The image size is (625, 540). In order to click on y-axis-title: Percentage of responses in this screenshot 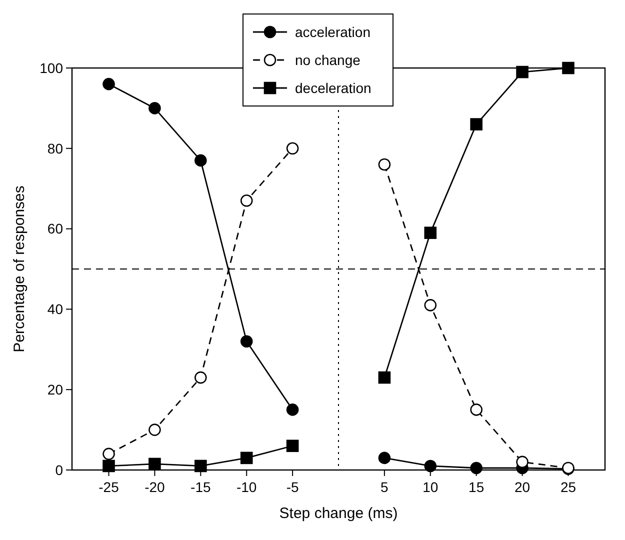, I will do `click(19, 269)`.